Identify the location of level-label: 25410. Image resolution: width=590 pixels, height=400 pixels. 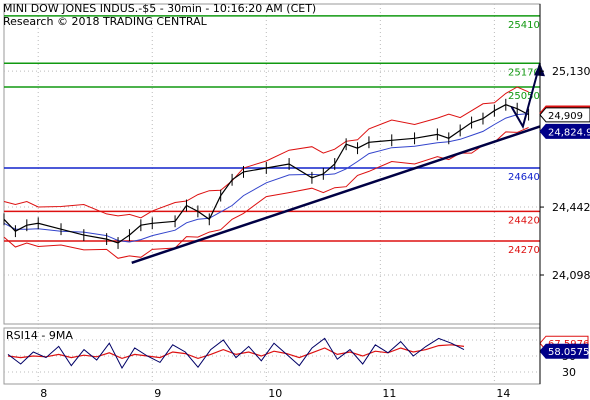
(524, 25).